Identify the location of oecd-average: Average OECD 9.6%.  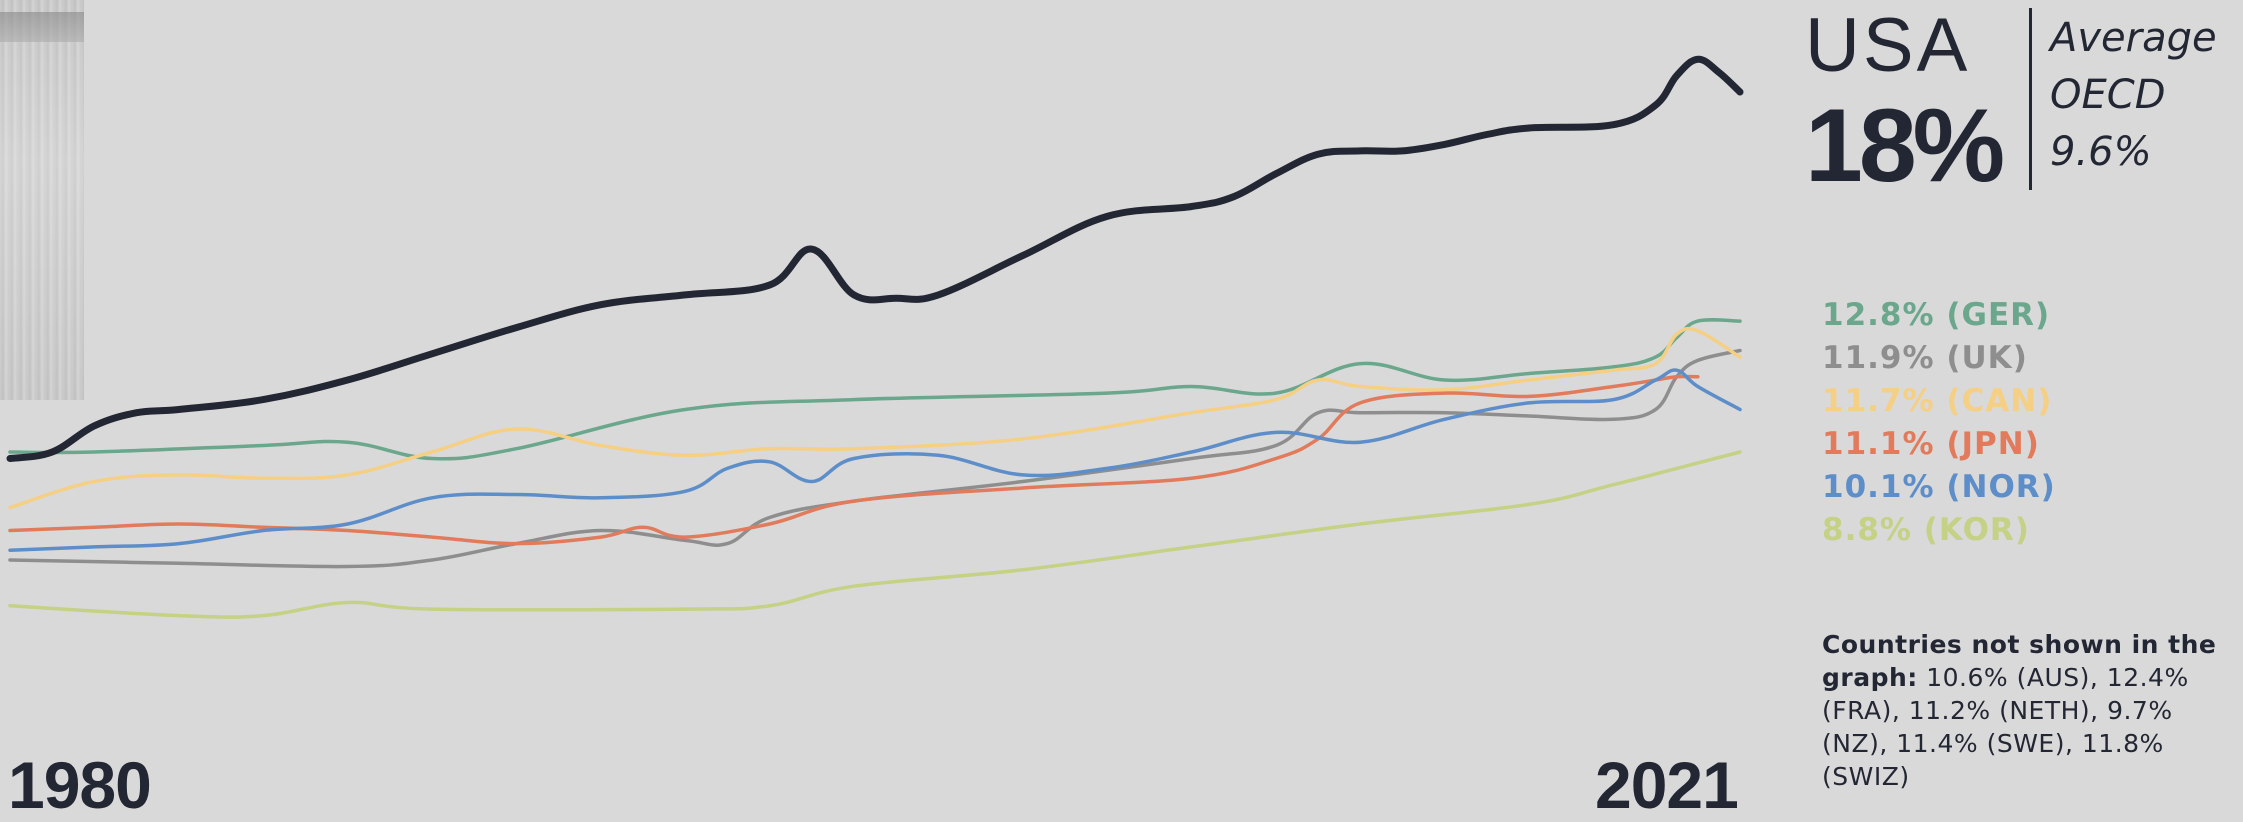
(2133, 95).